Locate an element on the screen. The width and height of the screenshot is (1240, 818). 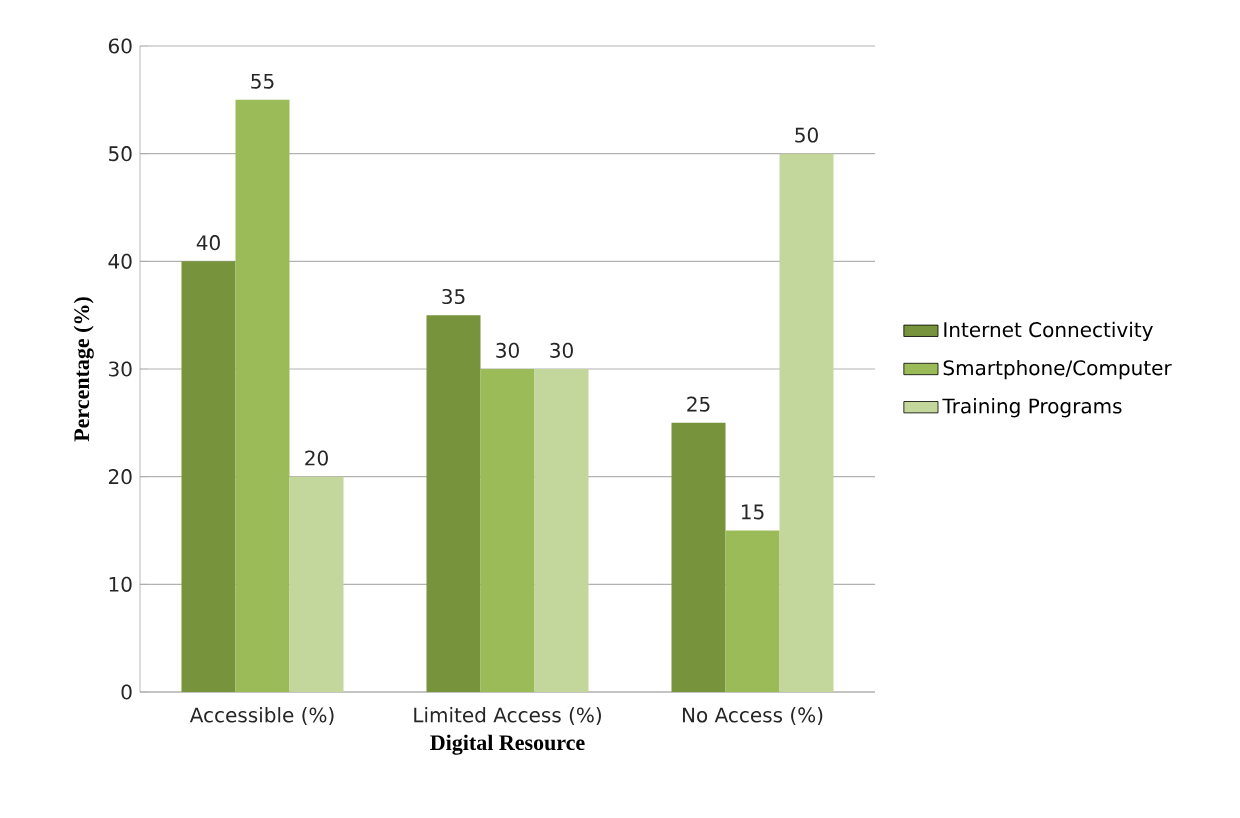
data-label: 15 is located at coordinates (752, 512).